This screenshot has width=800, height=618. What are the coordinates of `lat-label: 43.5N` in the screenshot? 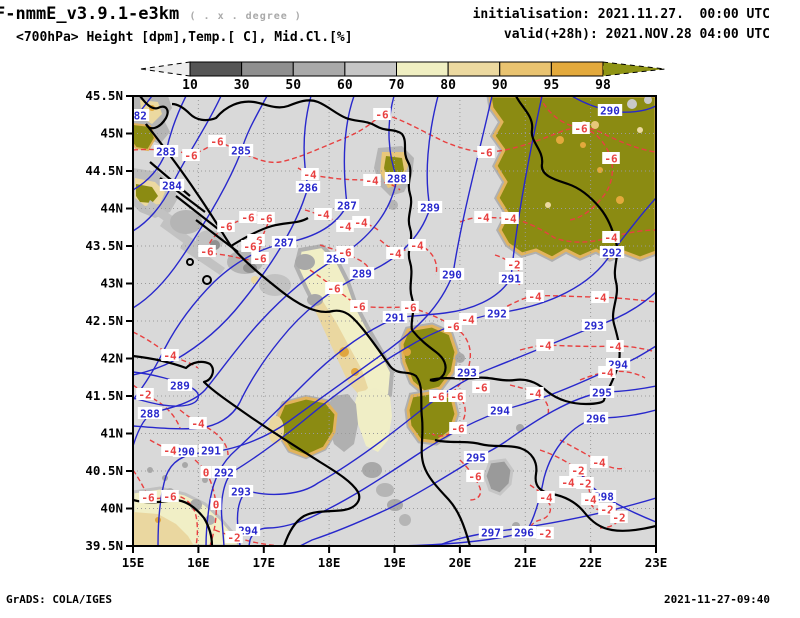 It's located at (104, 245).